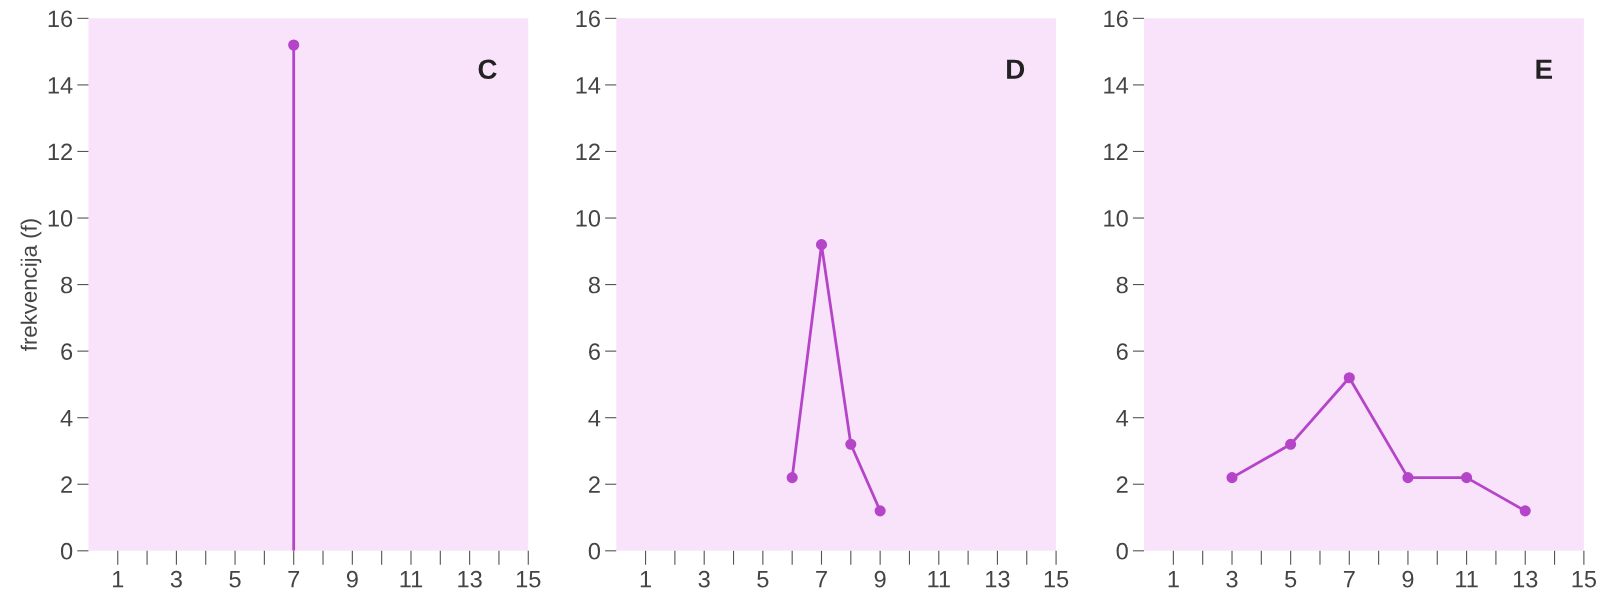 This screenshot has height=612, width=1608. What do you see at coordinates (31, 285) in the screenshot?
I see `y-axis-title: frekvencija (f)` at bounding box center [31, 285].